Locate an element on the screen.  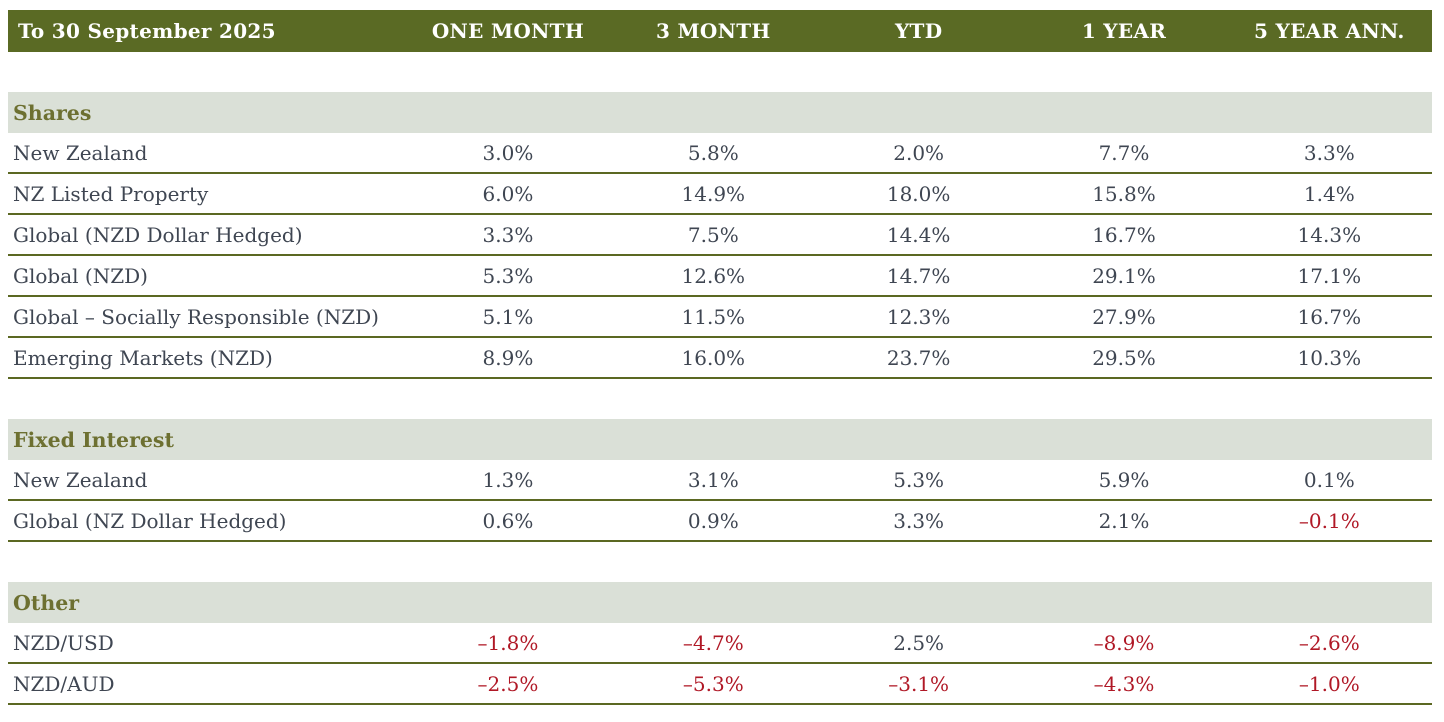
row-value: 16.0% is located at coordinates (713, 357).